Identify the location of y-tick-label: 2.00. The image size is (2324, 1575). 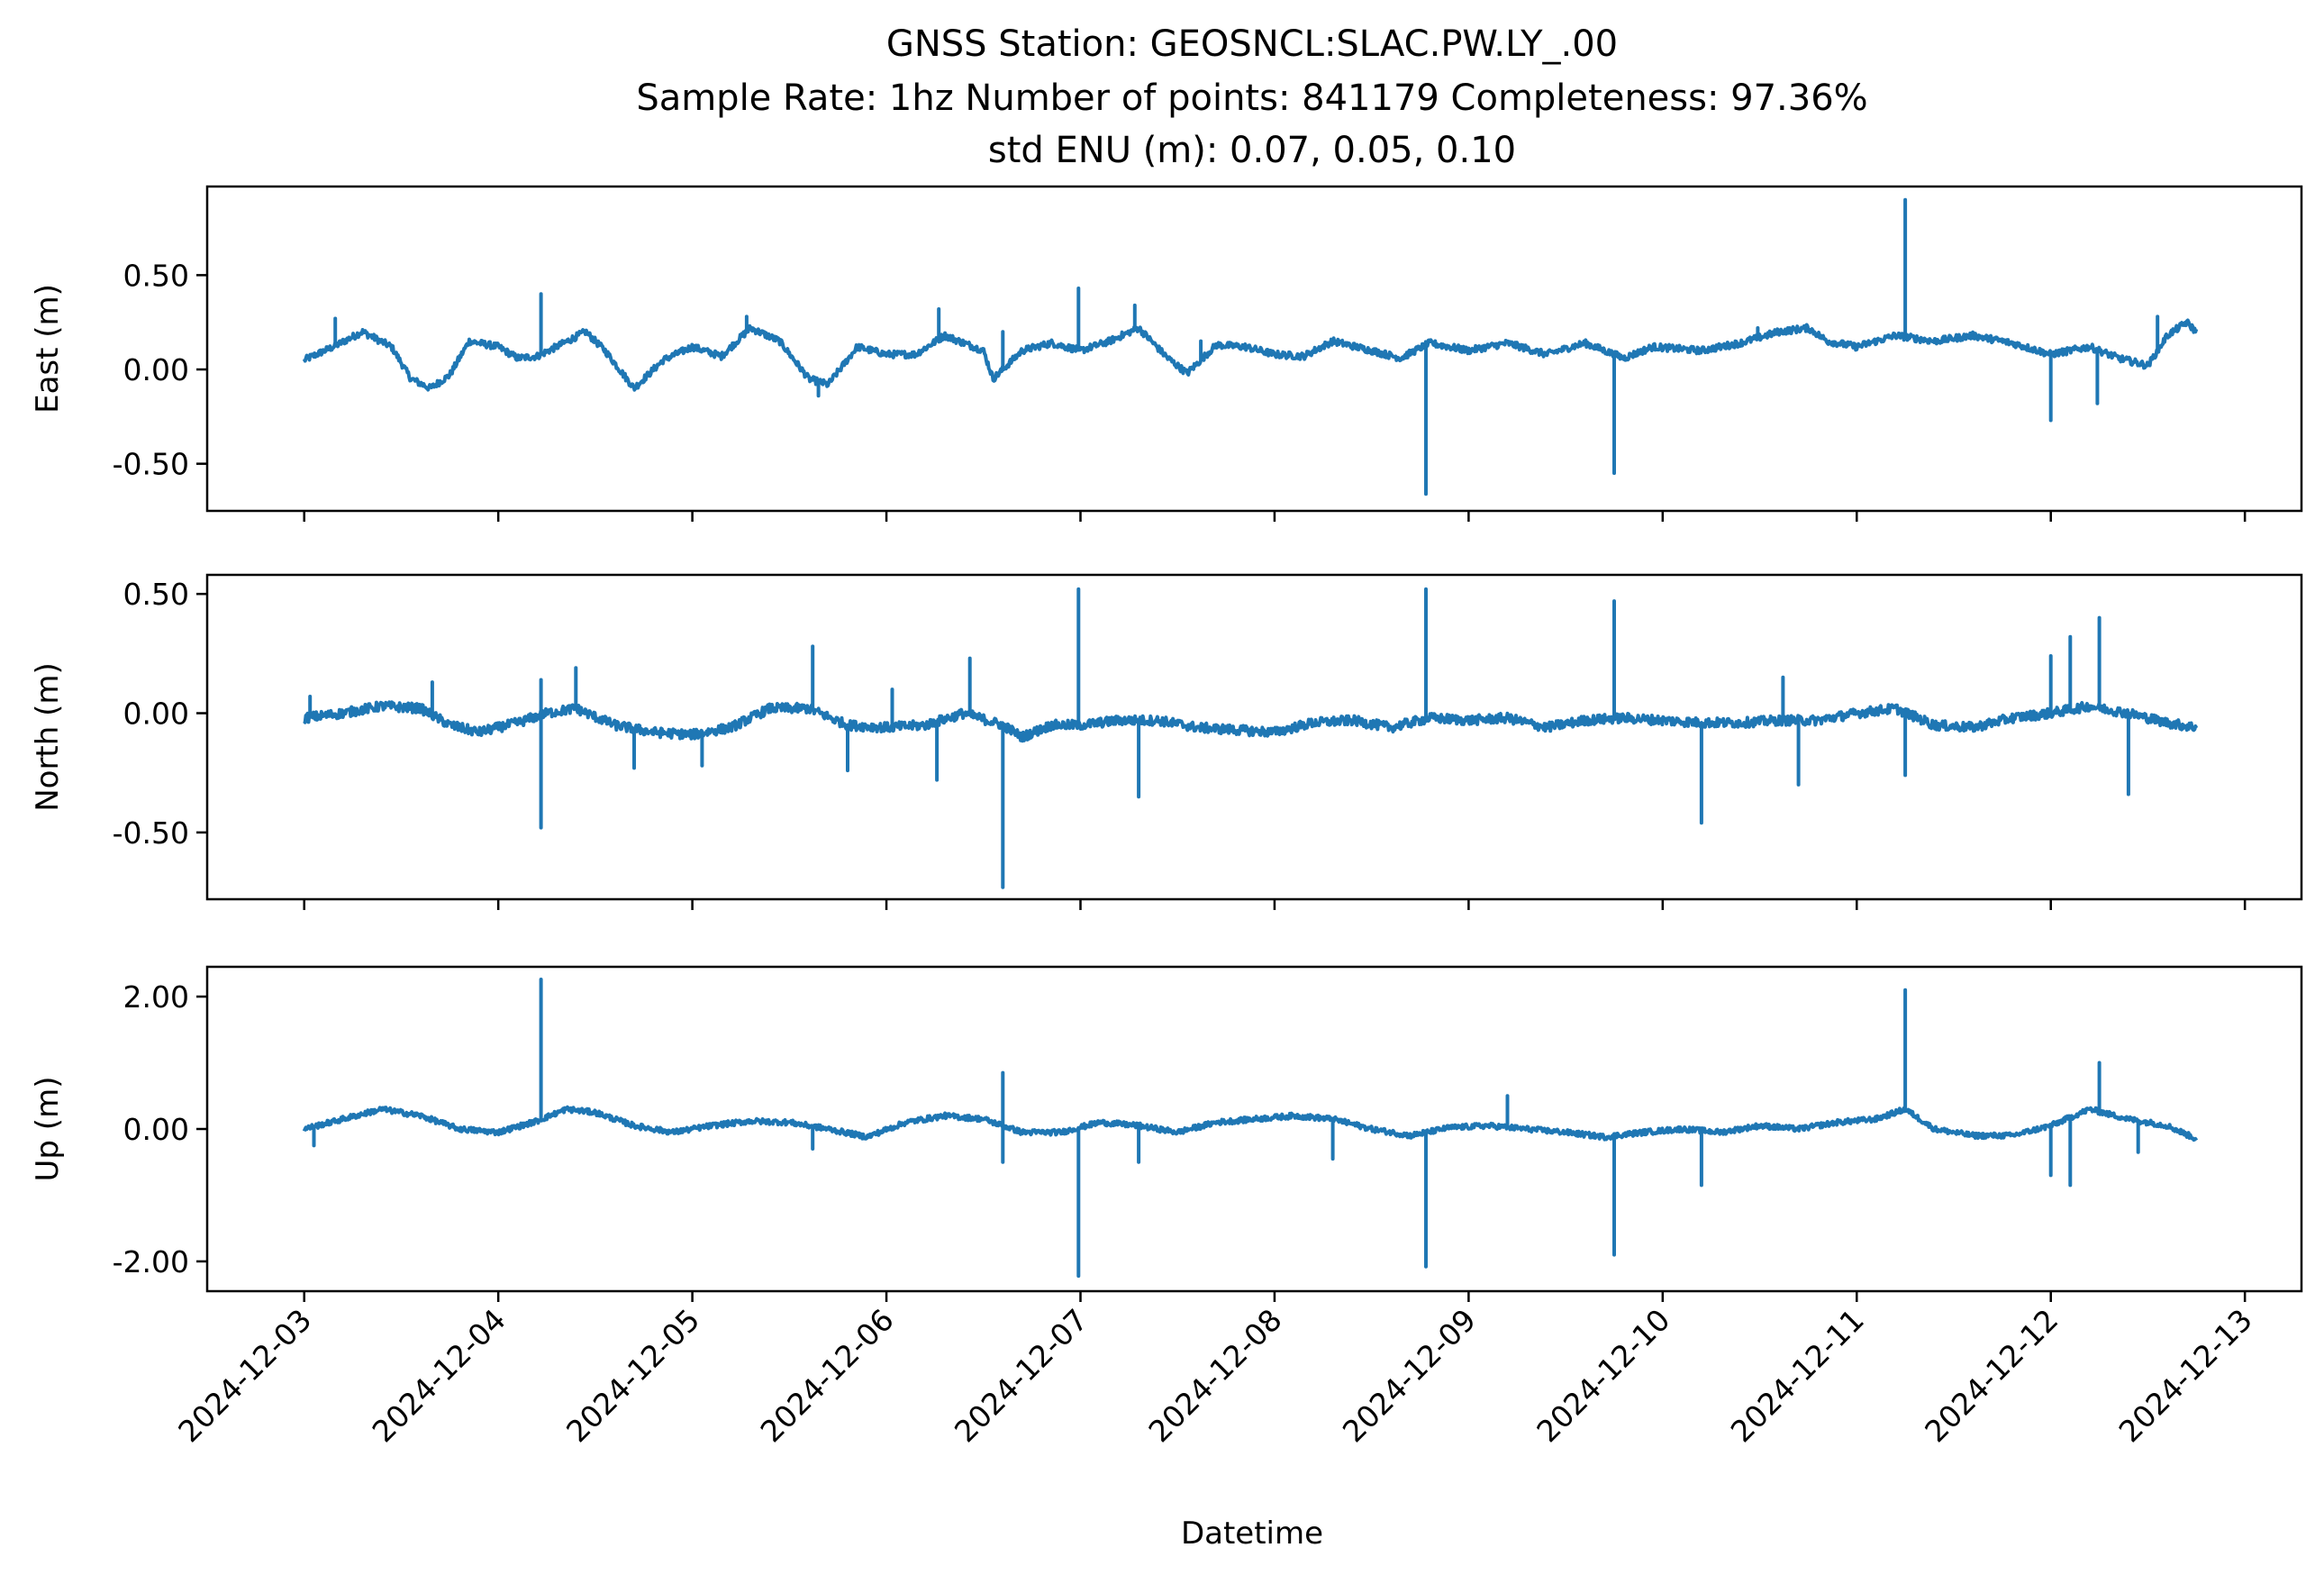
(156, 997).